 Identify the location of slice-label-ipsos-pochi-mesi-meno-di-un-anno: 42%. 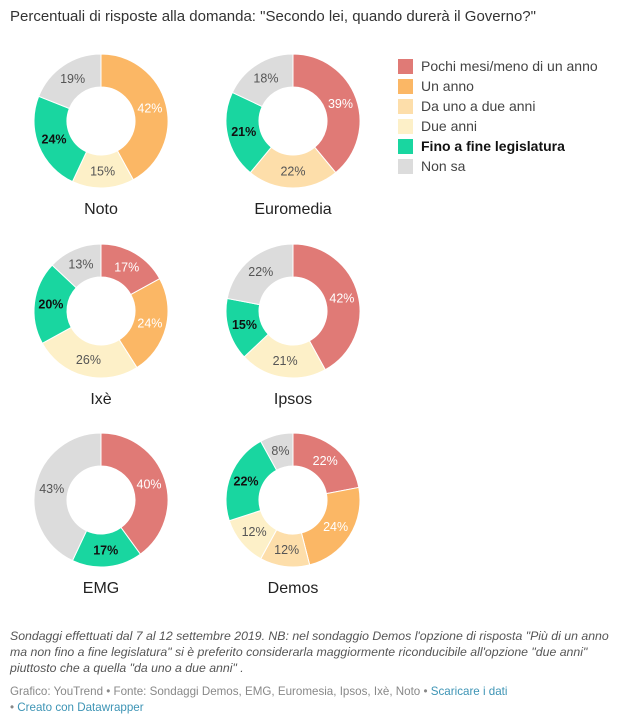
(341, 298).